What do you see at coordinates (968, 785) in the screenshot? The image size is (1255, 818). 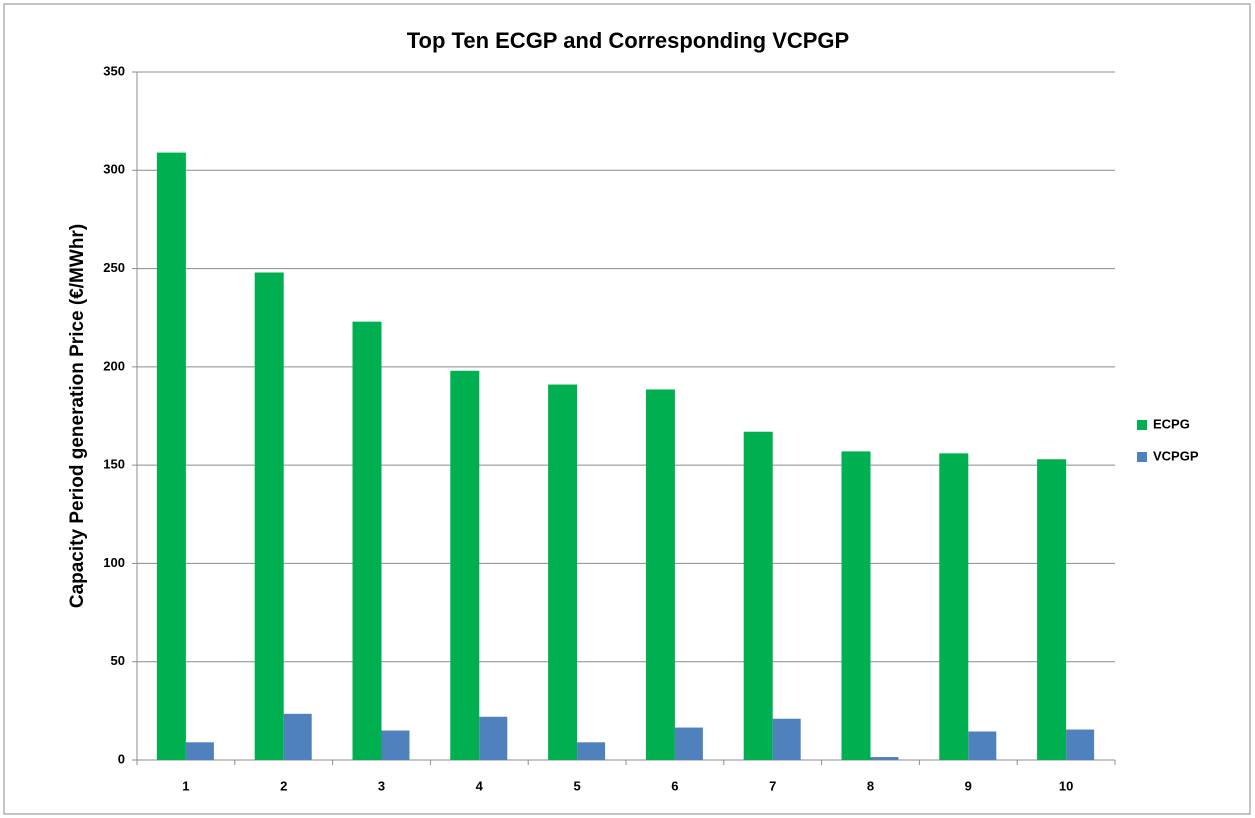 I see `x-tick-label: 9` at bounding box center [968, 785].